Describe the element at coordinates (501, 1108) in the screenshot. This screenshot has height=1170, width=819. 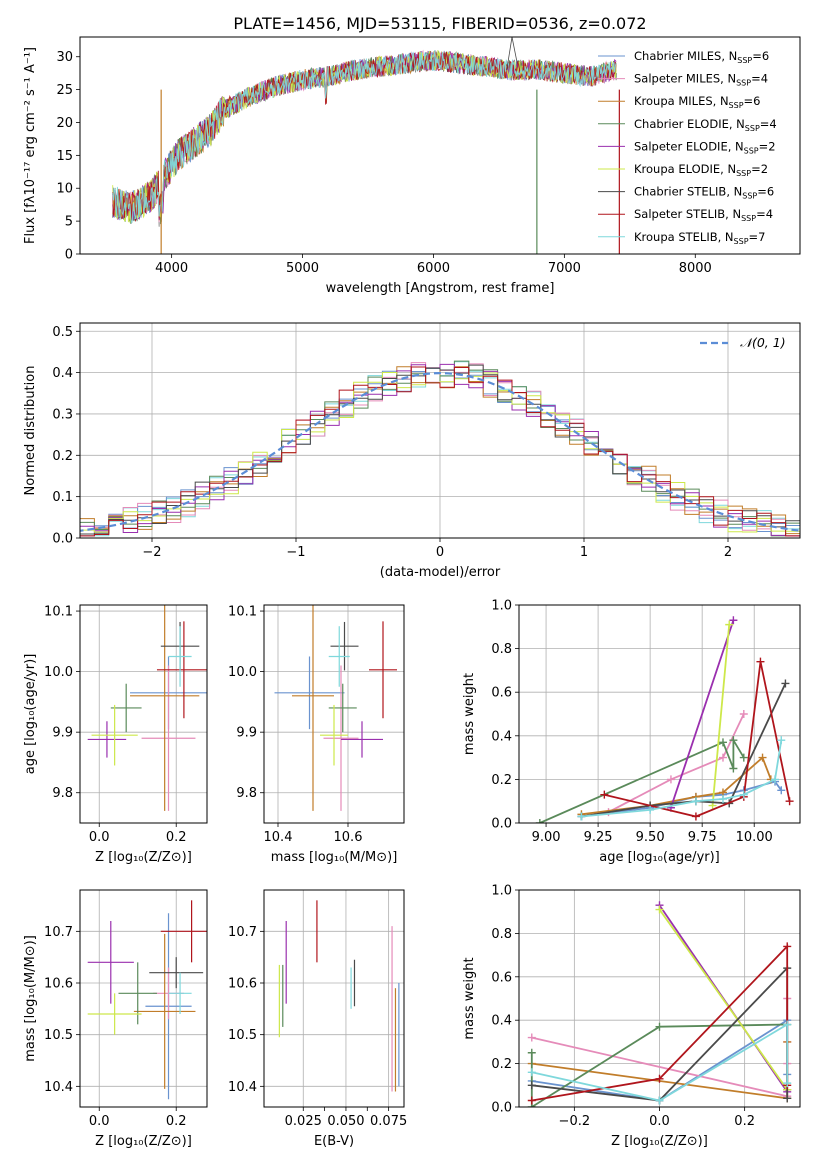
I see `y-tick-label: 0.0` at that location.